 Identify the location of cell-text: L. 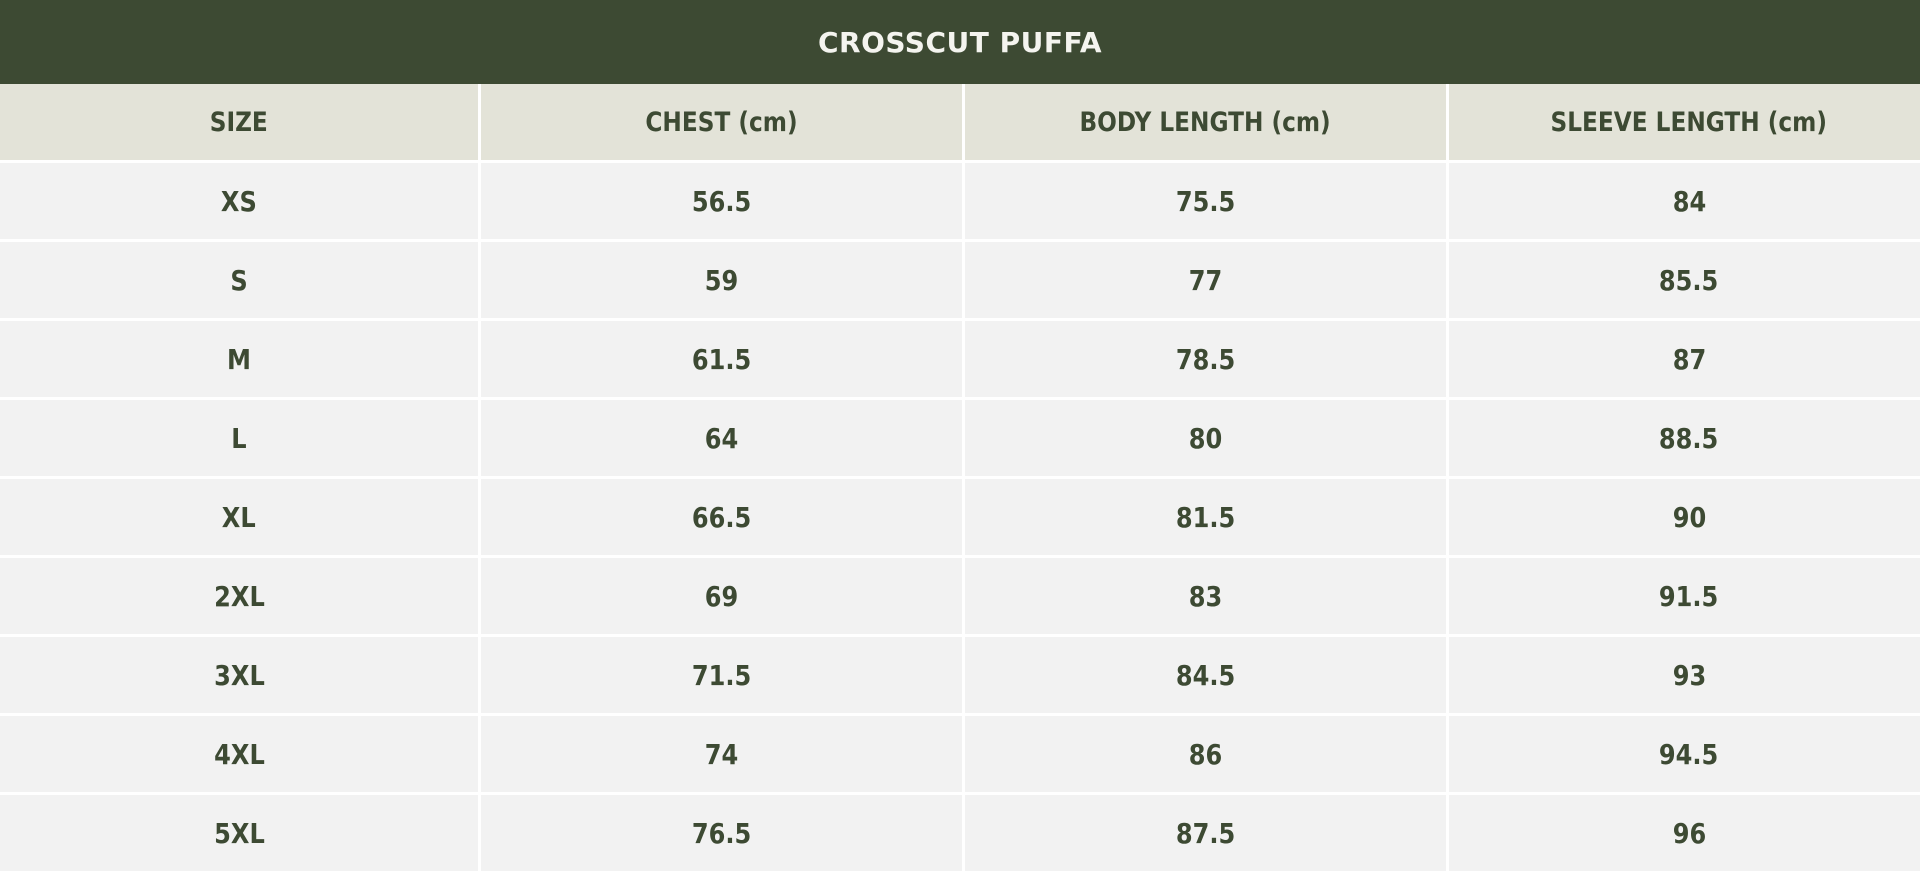
(239, 438).